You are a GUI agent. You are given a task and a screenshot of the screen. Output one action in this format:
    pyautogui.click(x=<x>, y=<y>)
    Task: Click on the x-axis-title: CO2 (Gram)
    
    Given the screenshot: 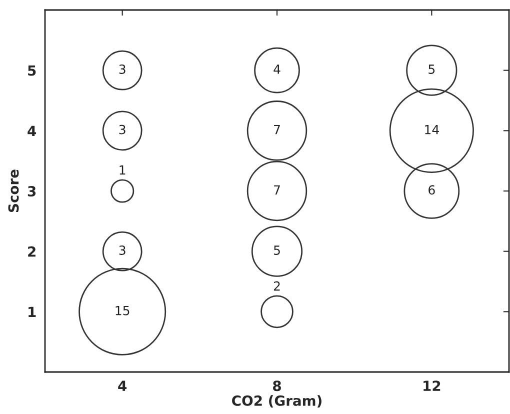 What is the action you would take?
    pyautogui.click(x=277, y=401)
    